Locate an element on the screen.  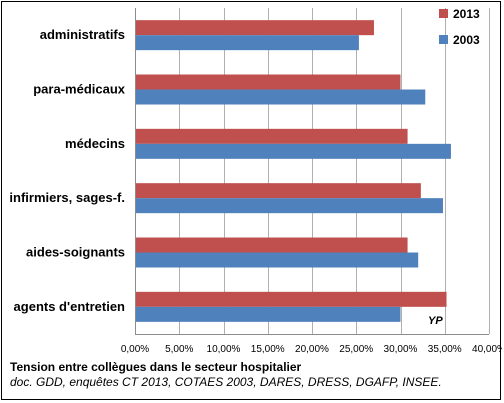
category-label: infirmiers, sages-f. is located at coordinates (67, 197).